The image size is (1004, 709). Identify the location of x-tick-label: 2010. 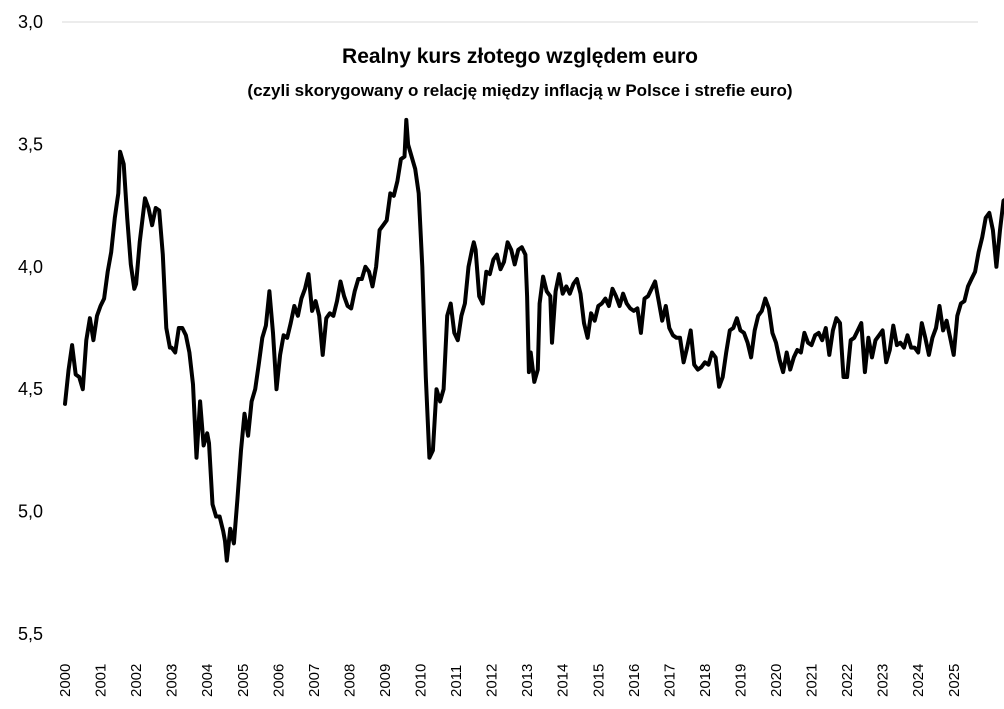
(421, 680).